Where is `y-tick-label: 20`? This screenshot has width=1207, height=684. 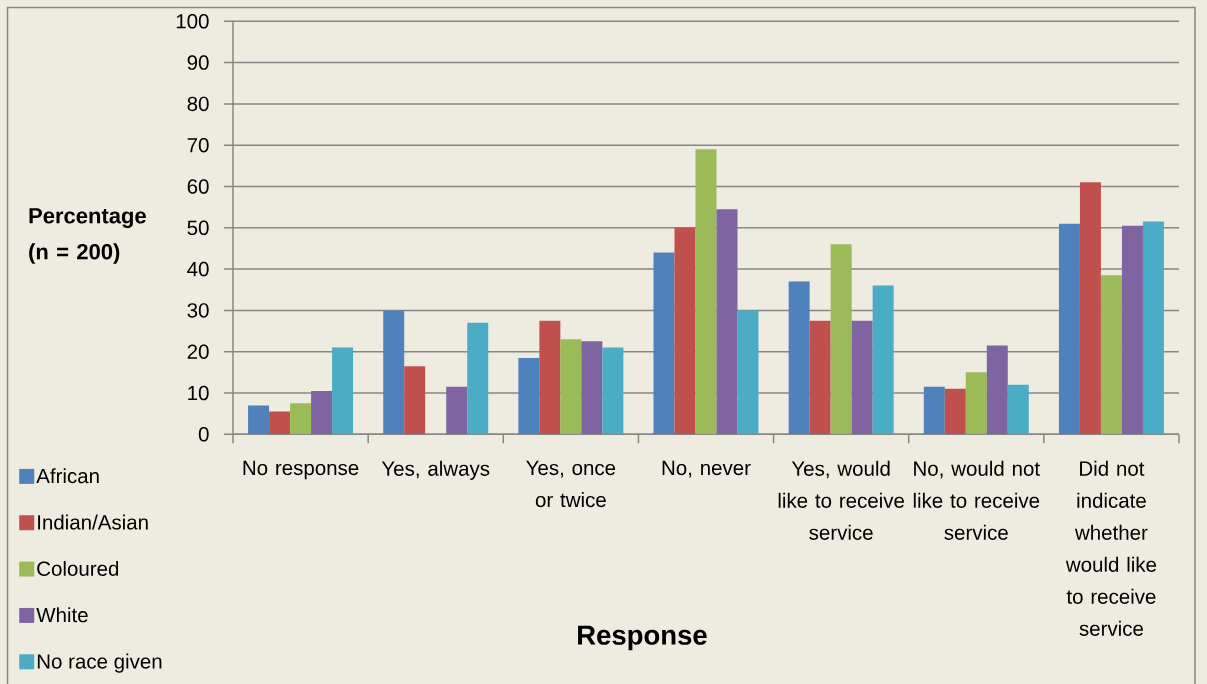 y-tick-label: 20 is located at coordinates (198, 351).